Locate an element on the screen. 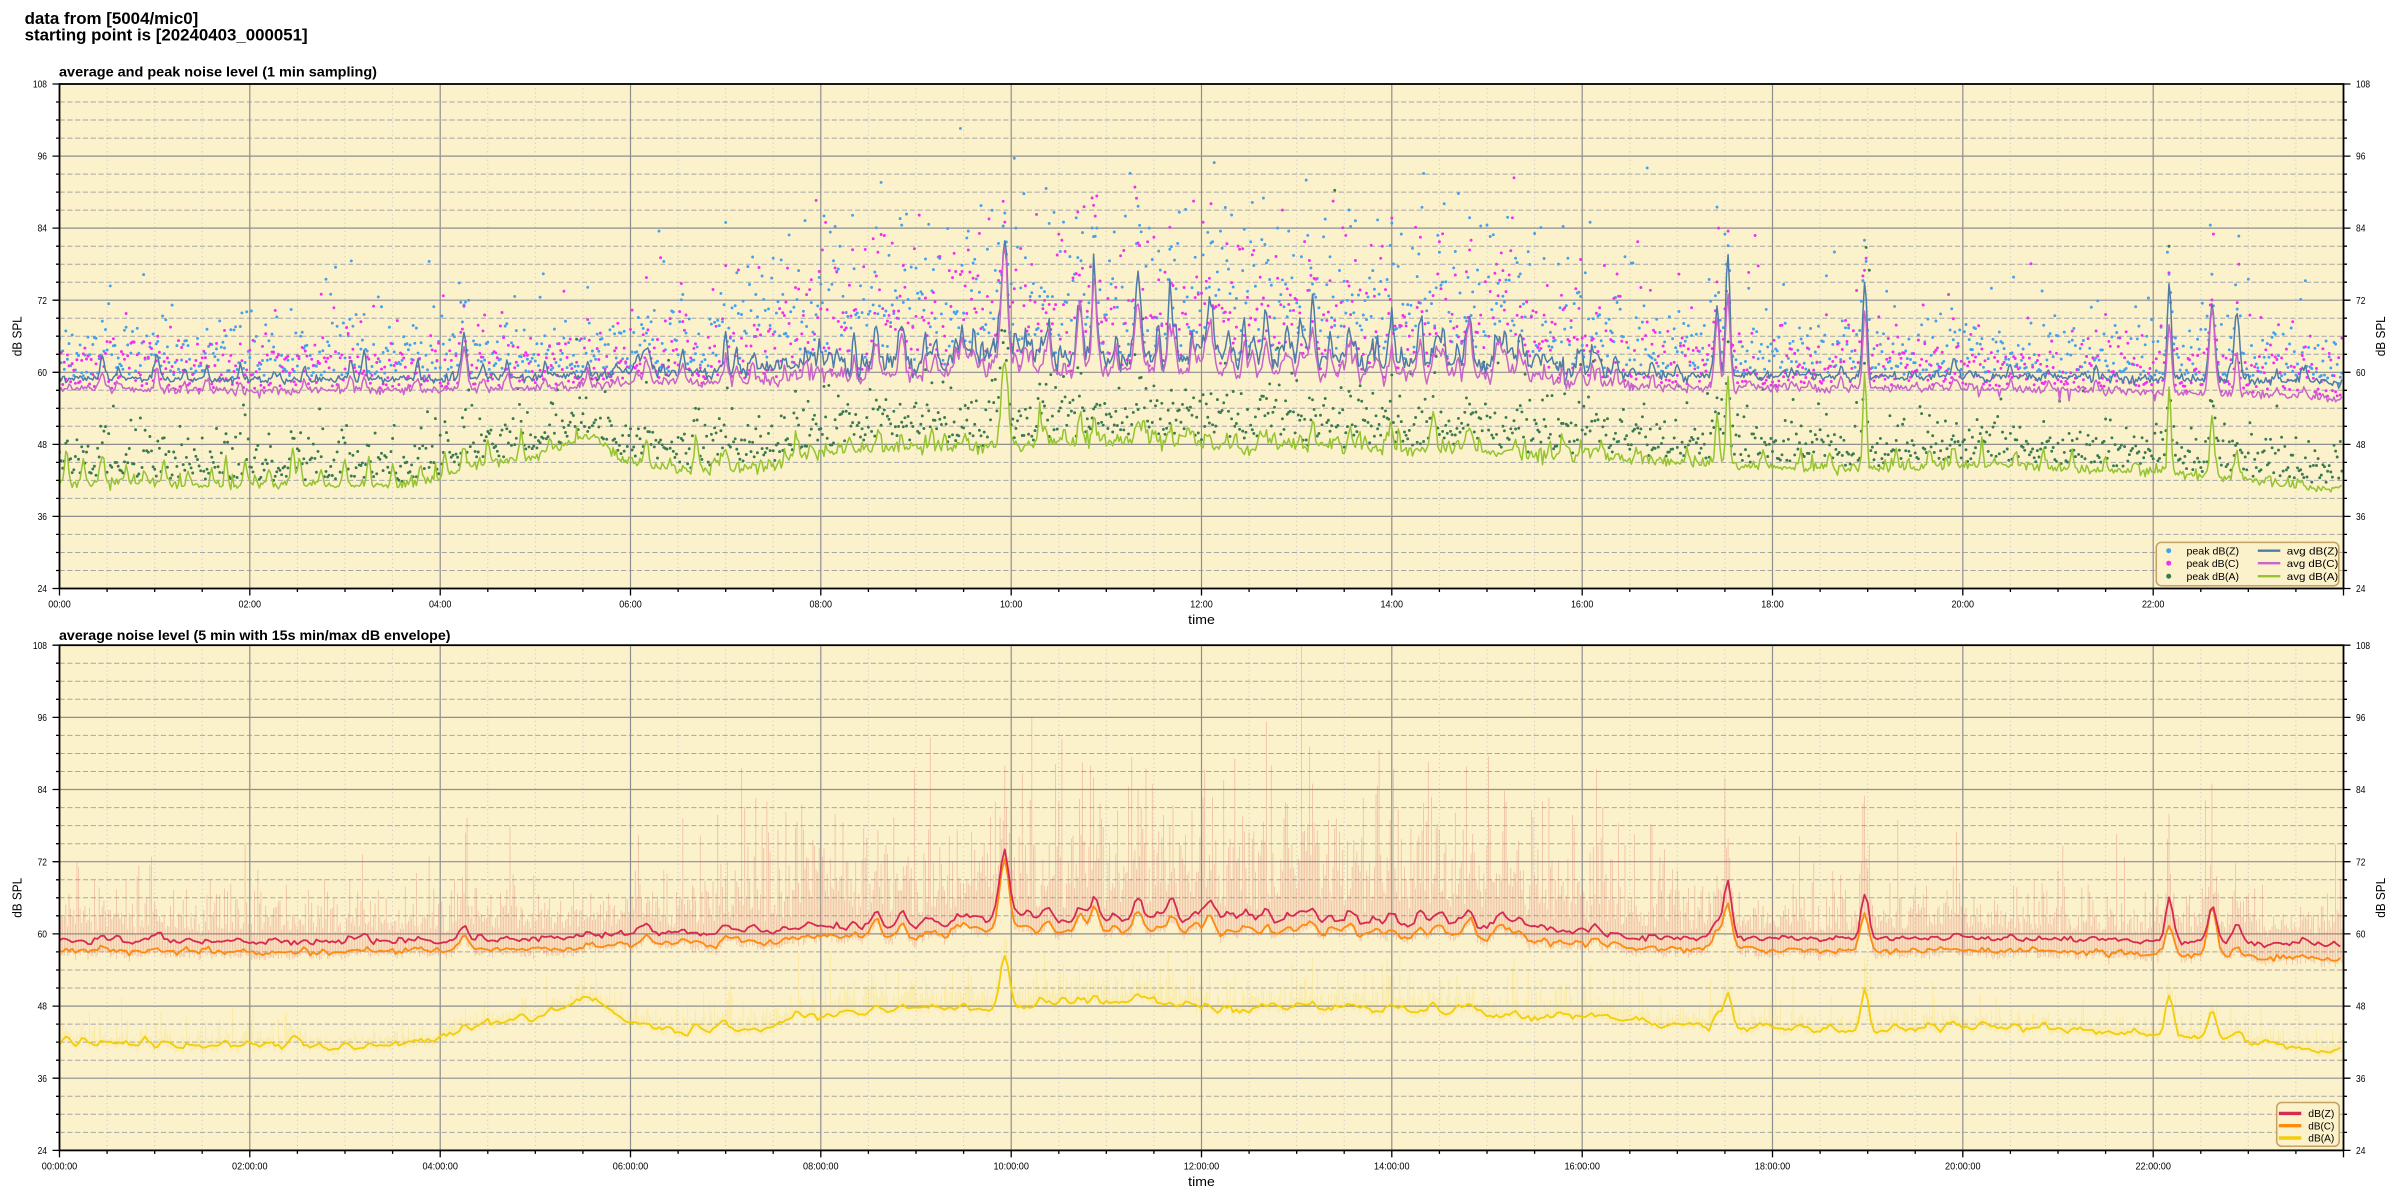 The image size is (2400, 1200). svg-text: 08:00 is located at coordinates (821, 604).